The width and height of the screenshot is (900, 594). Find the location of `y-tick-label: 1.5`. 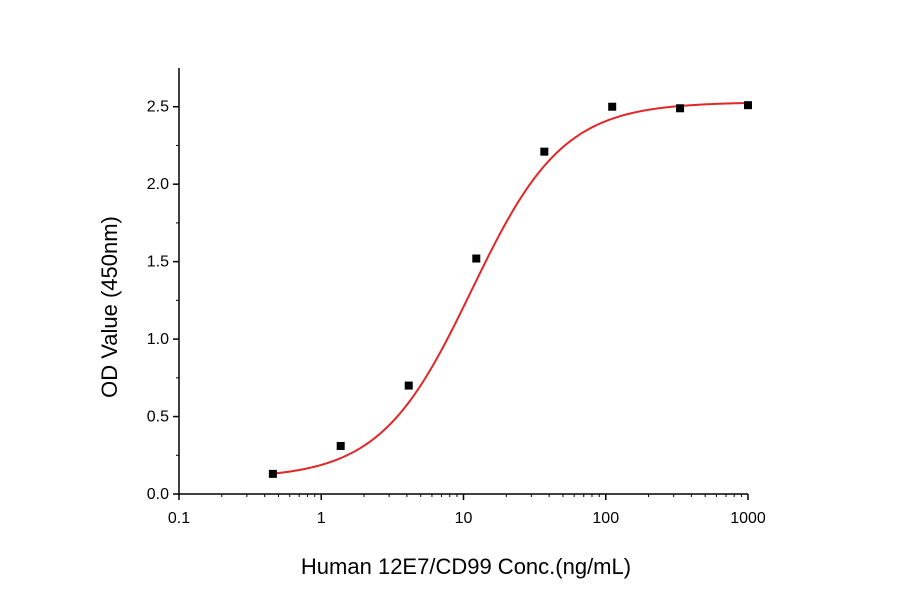

y-tick-label: 1.5 is located at coordinates (158, 262).